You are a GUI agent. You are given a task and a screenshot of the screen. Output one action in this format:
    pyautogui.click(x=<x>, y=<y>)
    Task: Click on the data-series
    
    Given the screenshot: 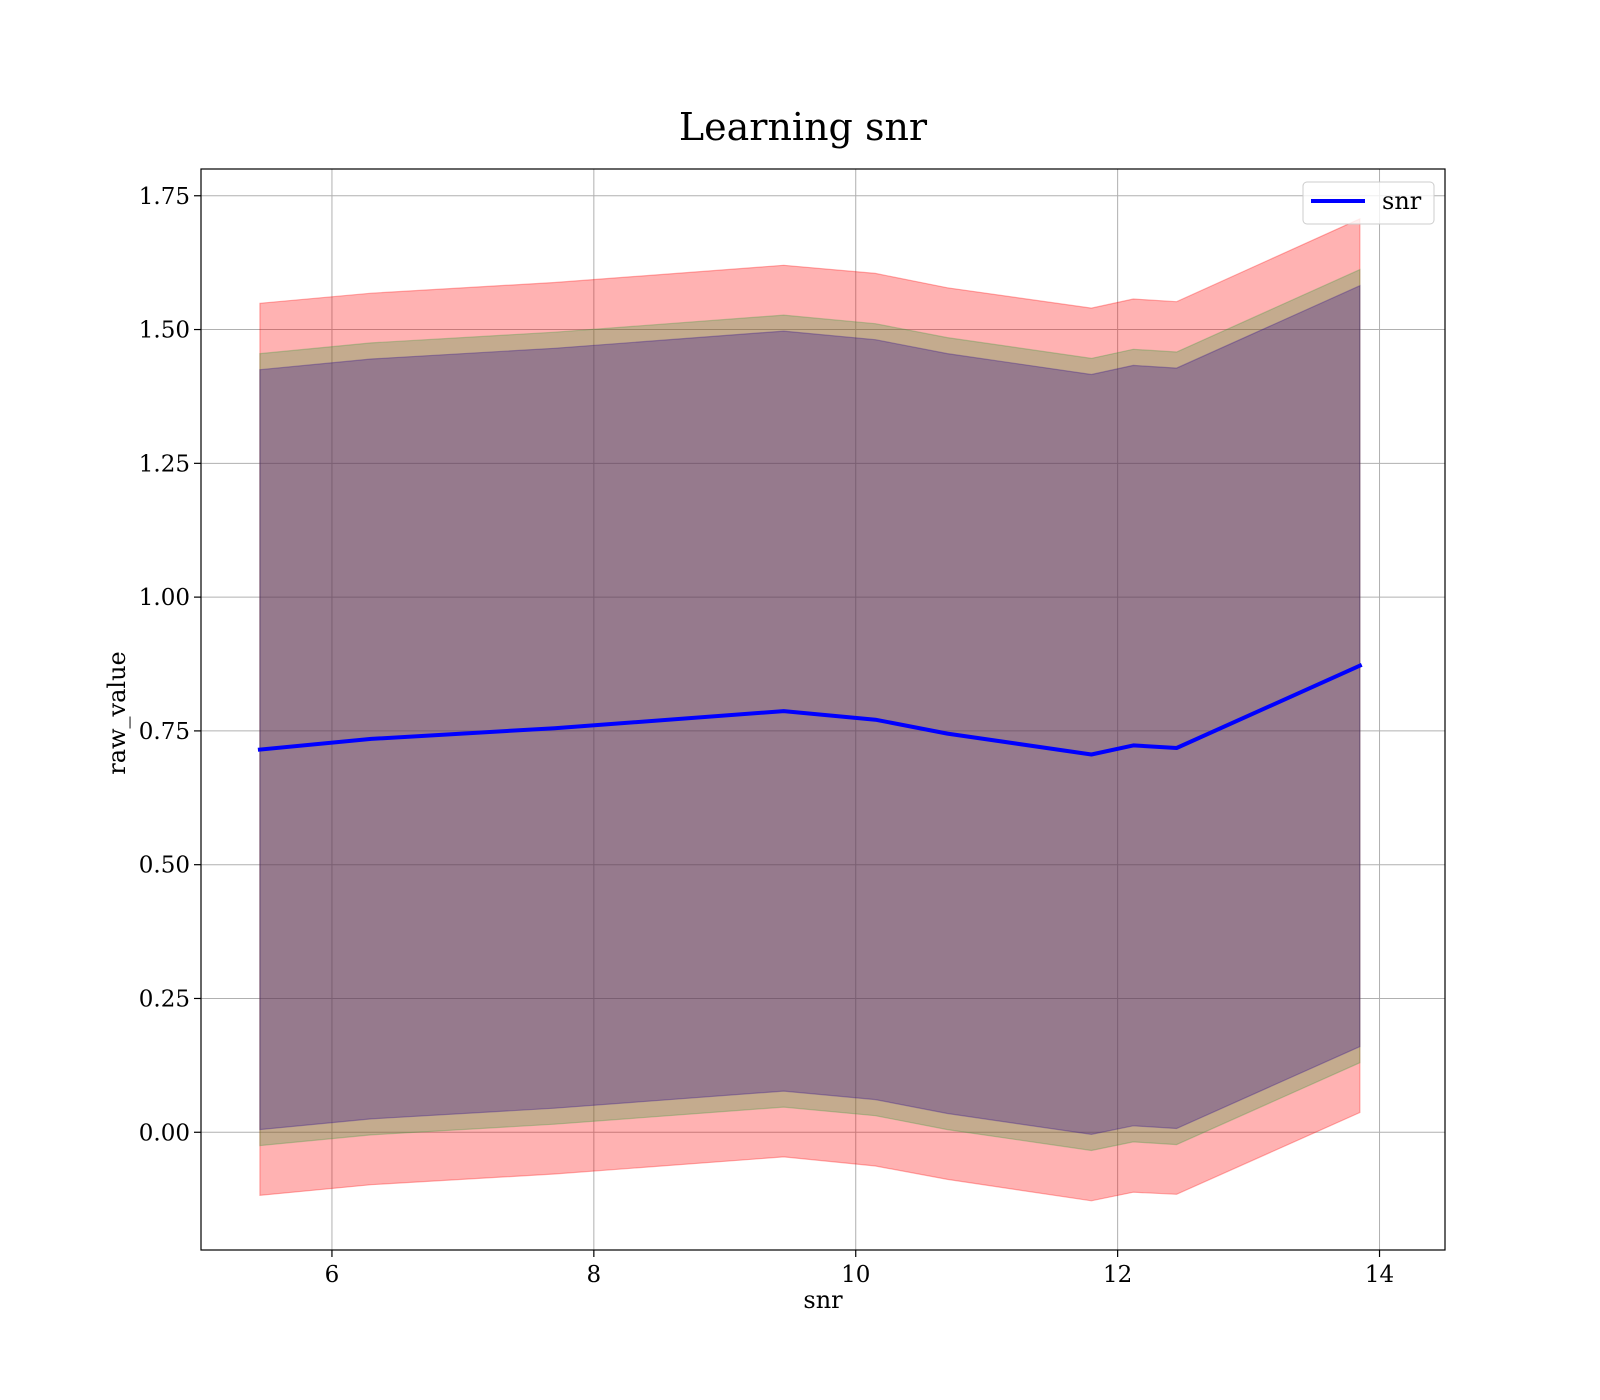 What is the action you would take?
    pyautogui.click(x=810, y=709)
    